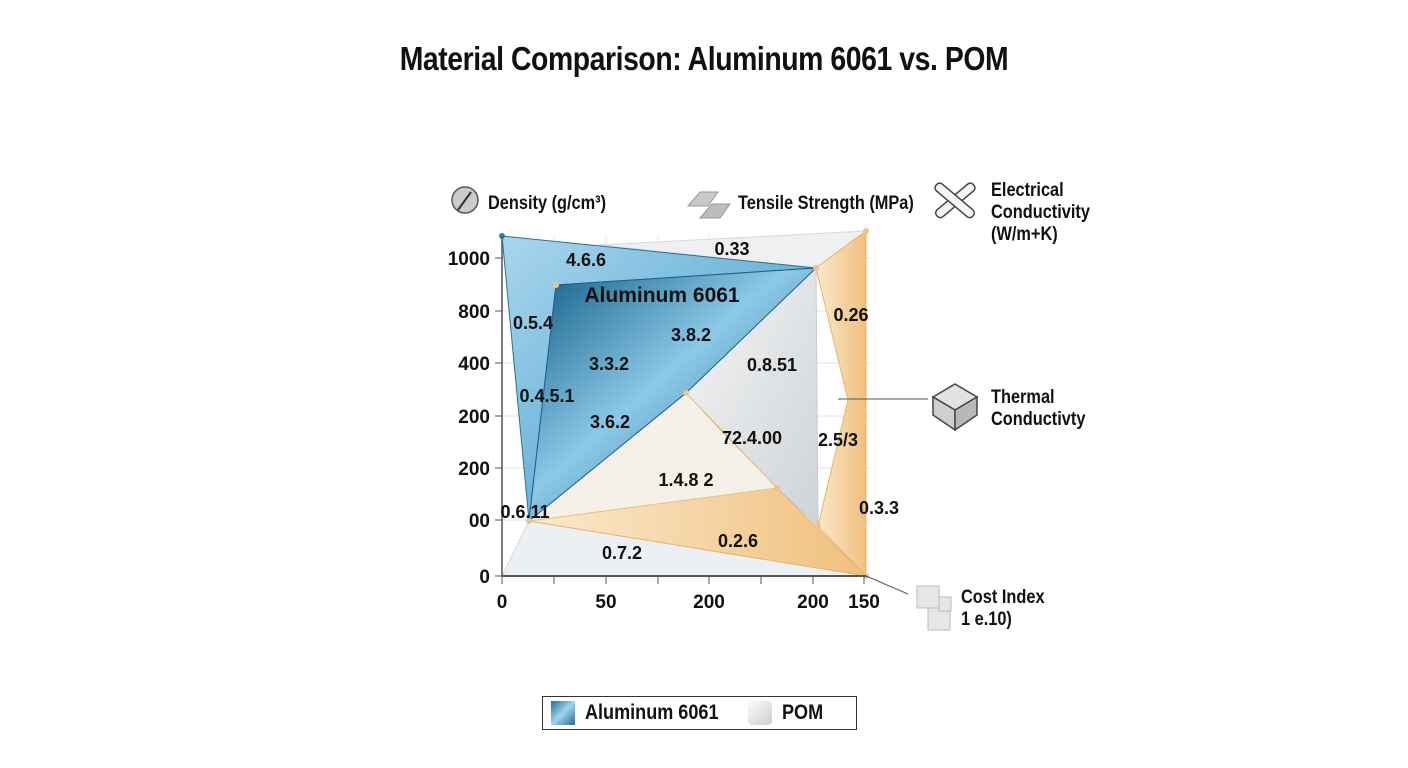 The height and width of the screenshot is (768, 1408). What do you see at coordinates (465, 200) in the screenshot?
I see `density-gauge-icon` at bounding box center [465, 200].